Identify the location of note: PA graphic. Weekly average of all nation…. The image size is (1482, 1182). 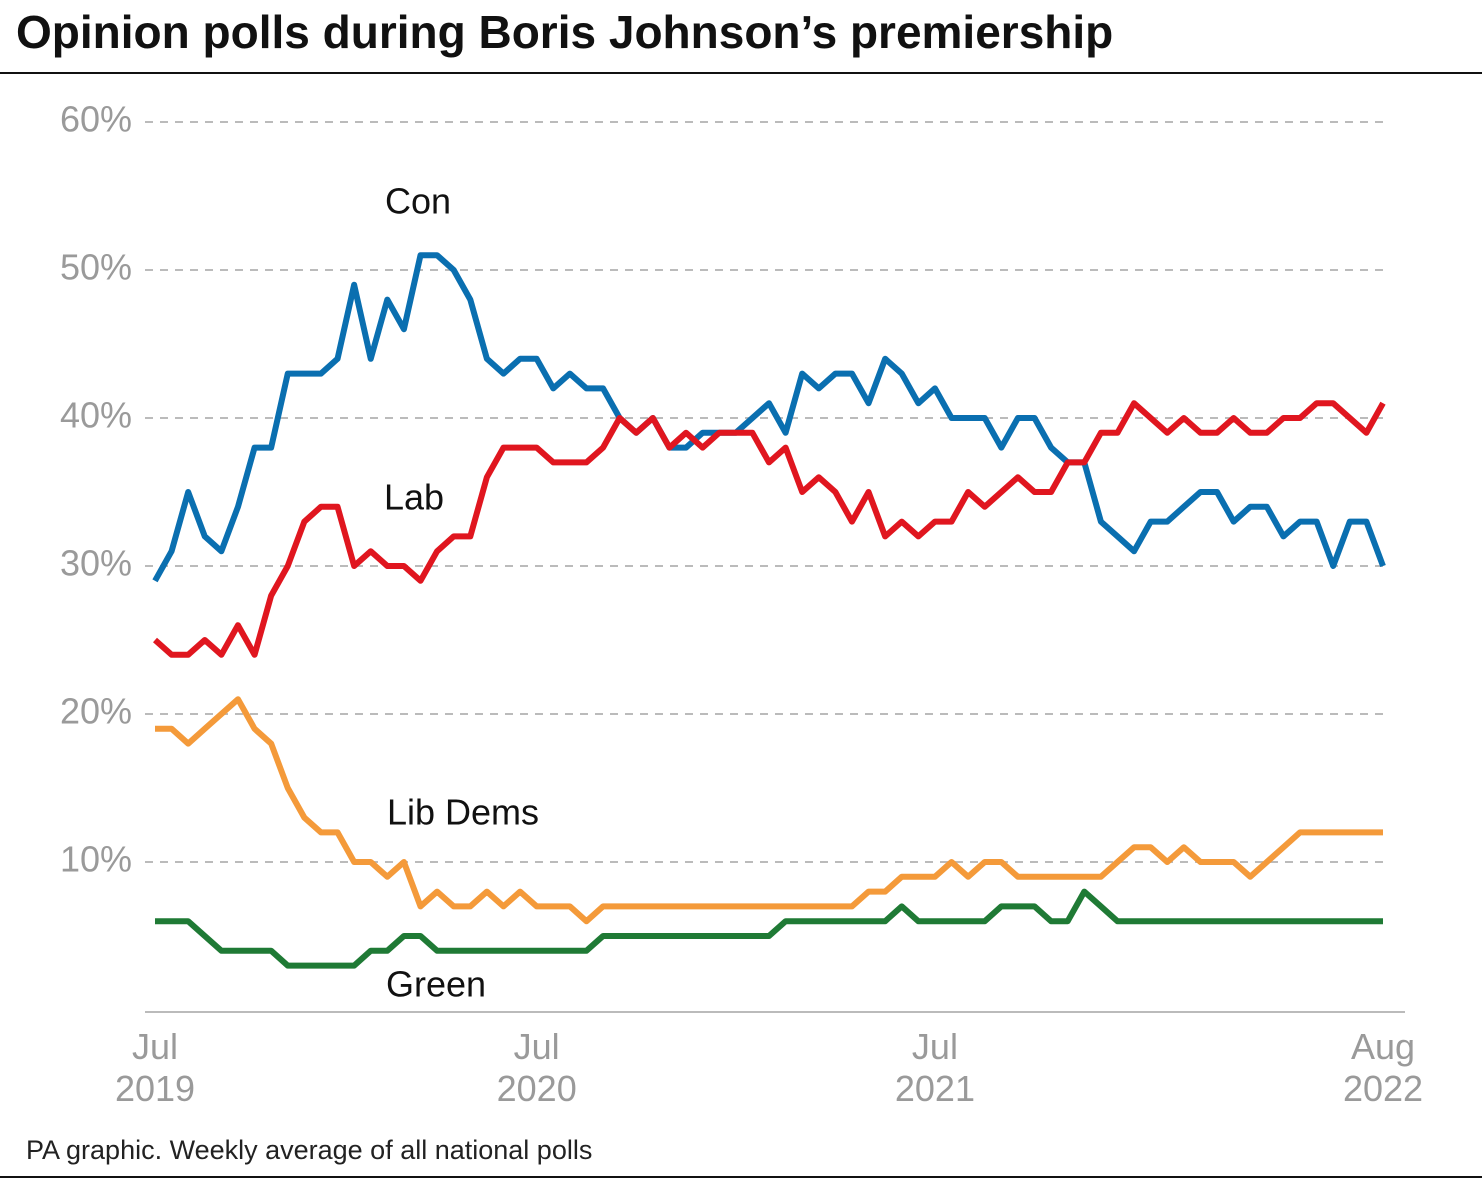
(309, 1150).